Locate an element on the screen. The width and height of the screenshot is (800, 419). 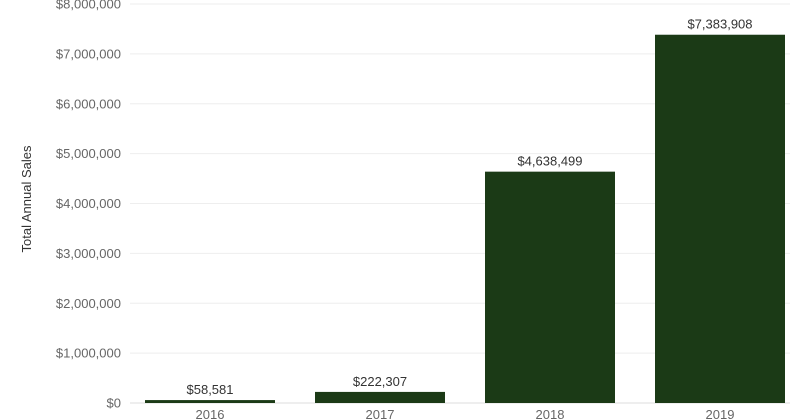
y-tick-label: $6,000,000 is located at coordinates (88, 103).